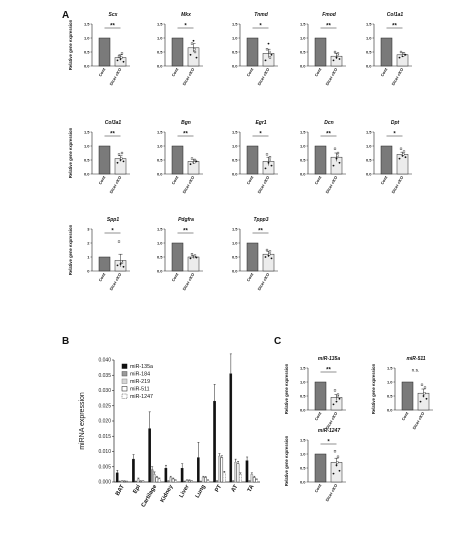 This screenshot has height=533, width=474. Describe the element at coordinates (201, 492) in the screenshot. I see `x-tick-label: Lung` at that location.